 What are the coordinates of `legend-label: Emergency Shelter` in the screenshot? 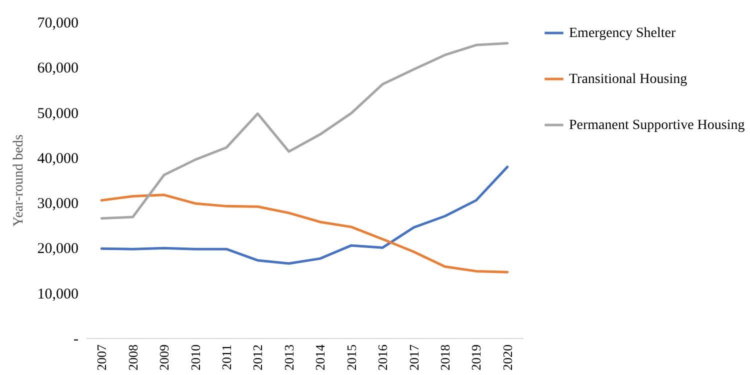 It's located at (622, 33).